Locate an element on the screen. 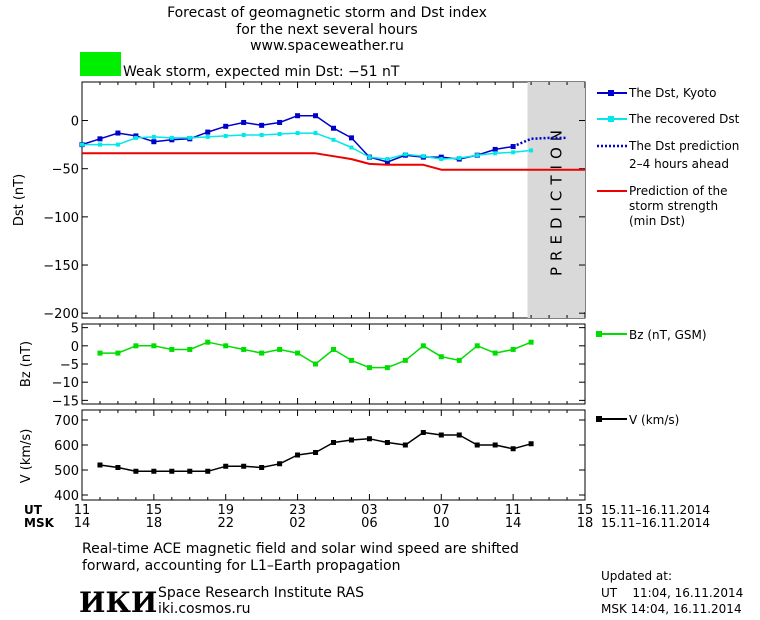 Image resolution: width=760 pixels, height=620 pixels. msk-axis-label: MSK is located at coordinates (39, 523).